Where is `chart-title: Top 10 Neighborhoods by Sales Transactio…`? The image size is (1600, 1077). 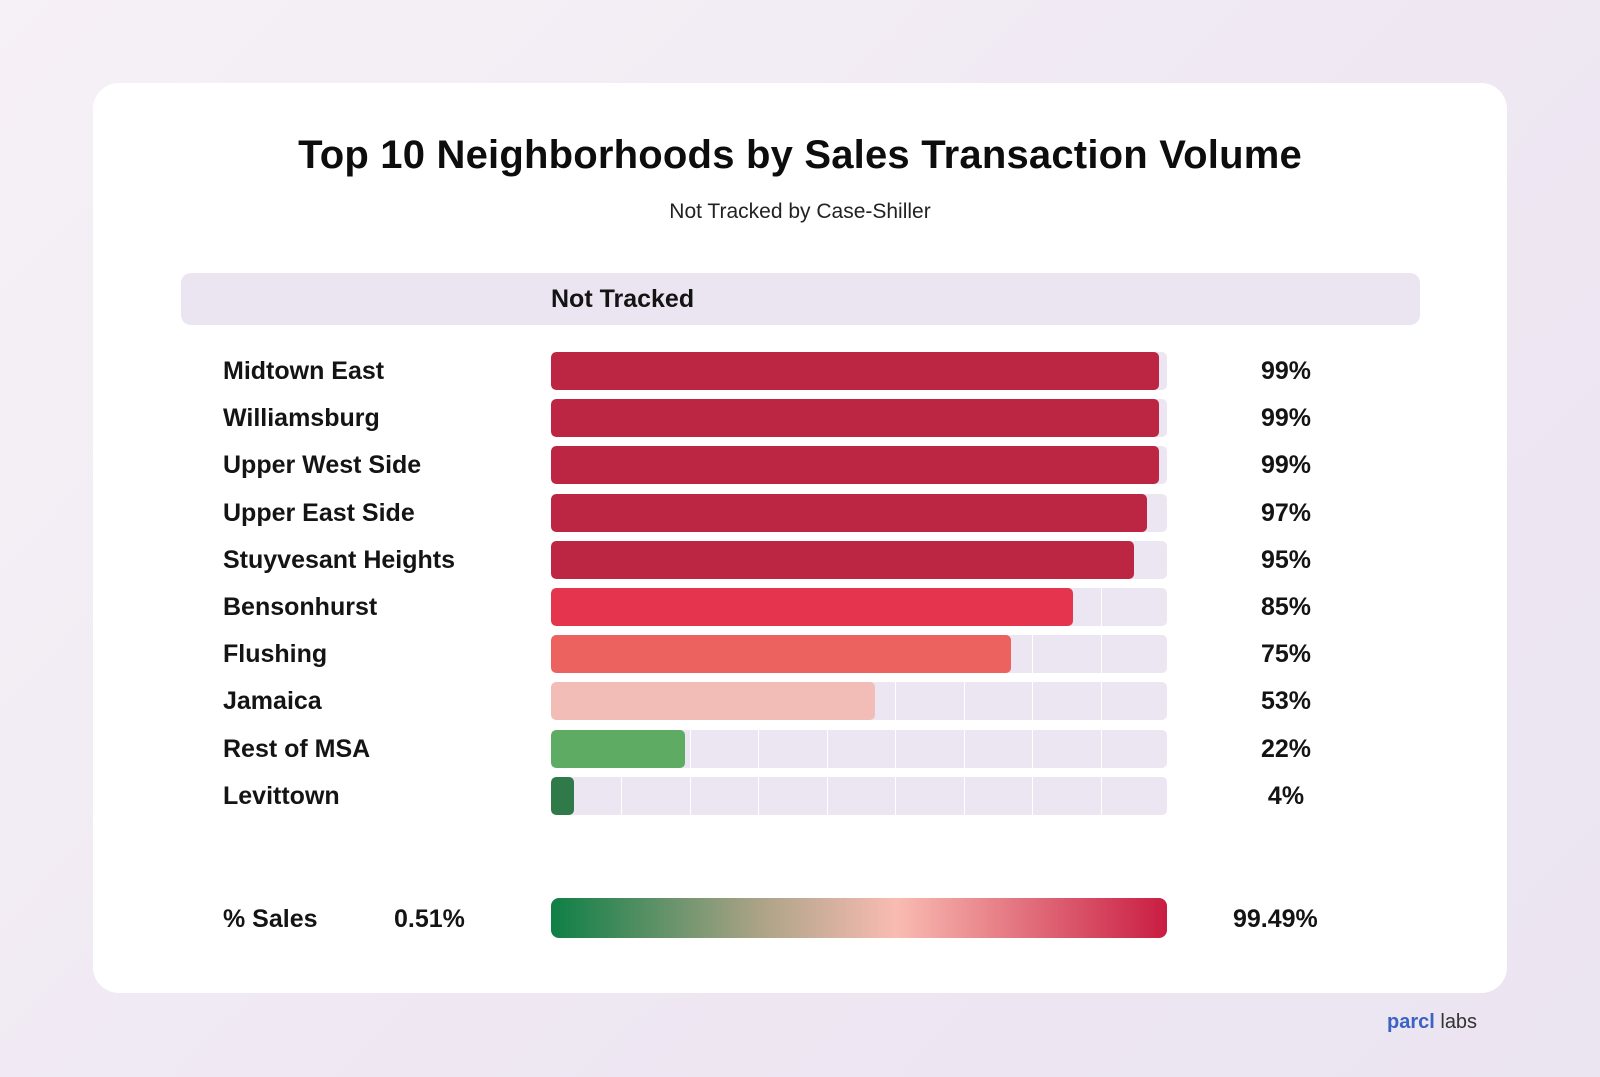 chart-title: Top 10 Neighborhoods by Sales Transactio… is located at coordinates (800, 155).